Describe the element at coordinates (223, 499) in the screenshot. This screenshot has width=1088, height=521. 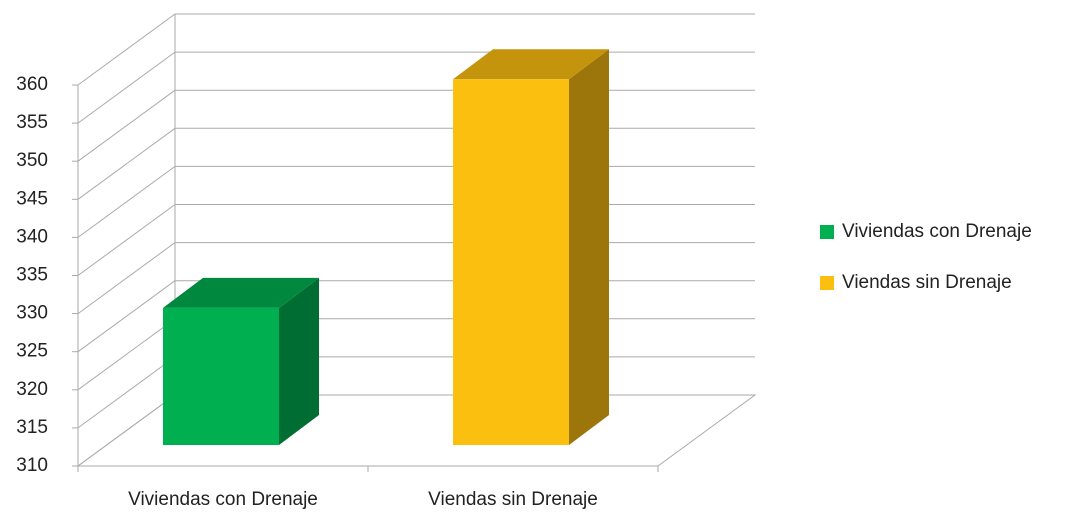
I see `x-tick-label: Viviendas con Drenaje` at that location.